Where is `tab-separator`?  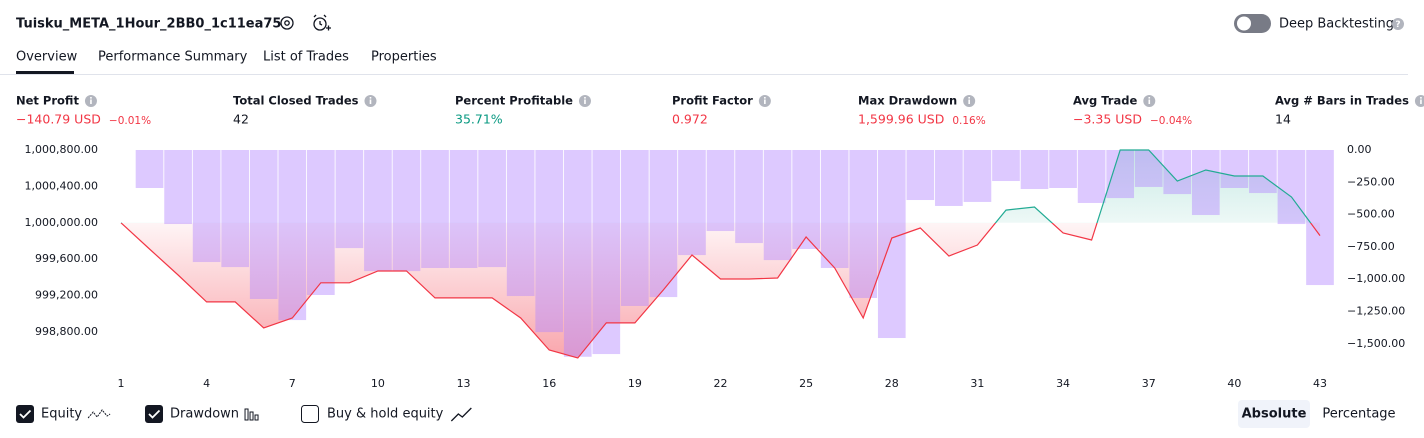 tab-separator is located at coordinates (704, 74).